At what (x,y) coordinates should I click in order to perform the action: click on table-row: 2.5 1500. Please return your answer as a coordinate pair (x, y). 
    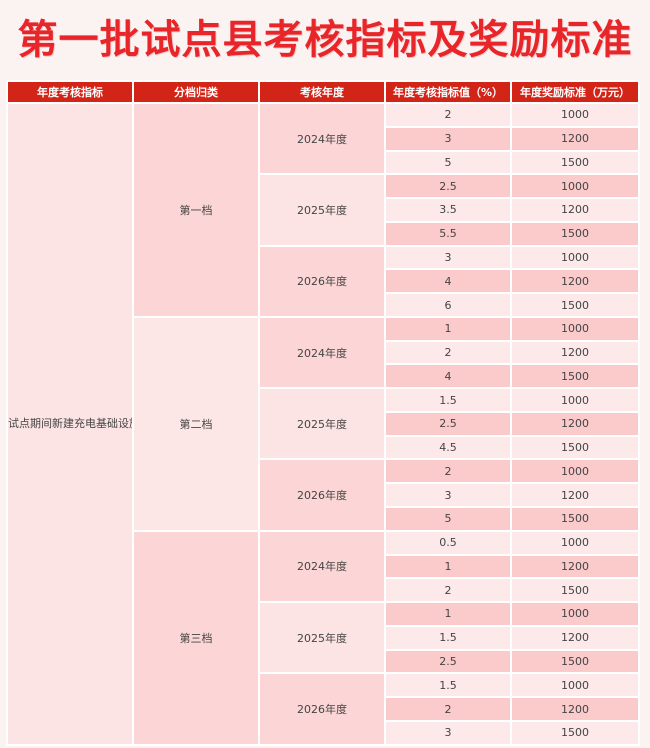
    Looking at the image, I should click on (323, 661).